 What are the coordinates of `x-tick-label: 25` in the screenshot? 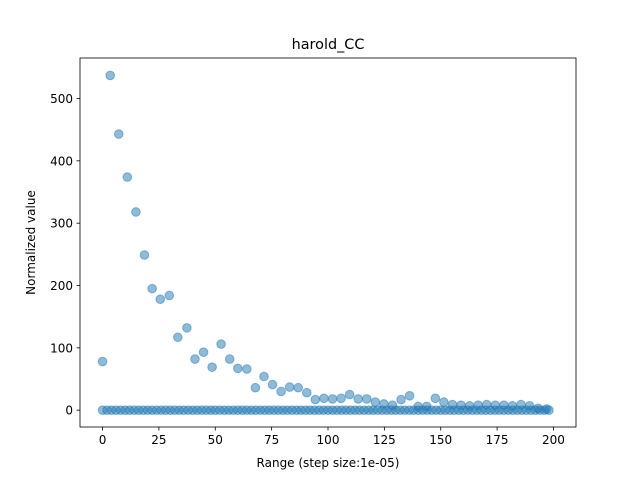 It's located at (158, 440).